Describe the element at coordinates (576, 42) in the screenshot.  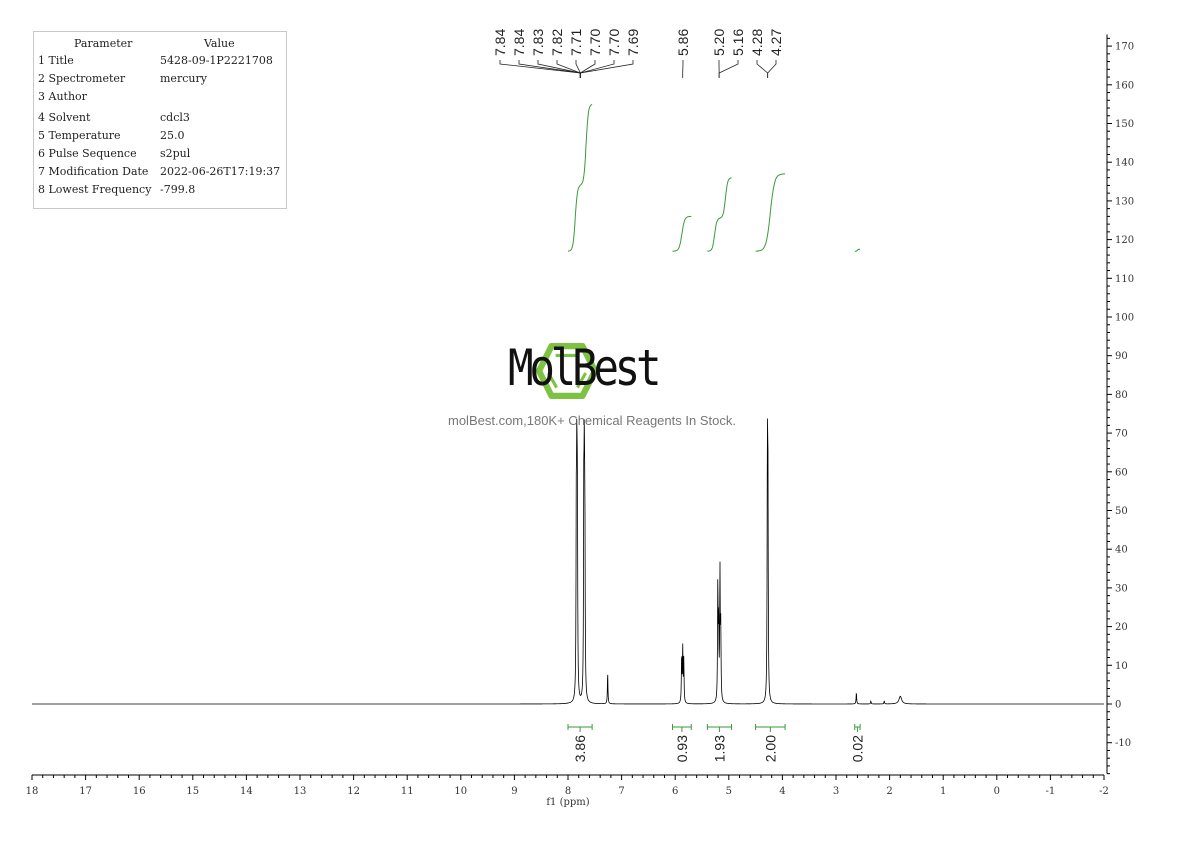
I see `peak-label: 7.71` at that location.